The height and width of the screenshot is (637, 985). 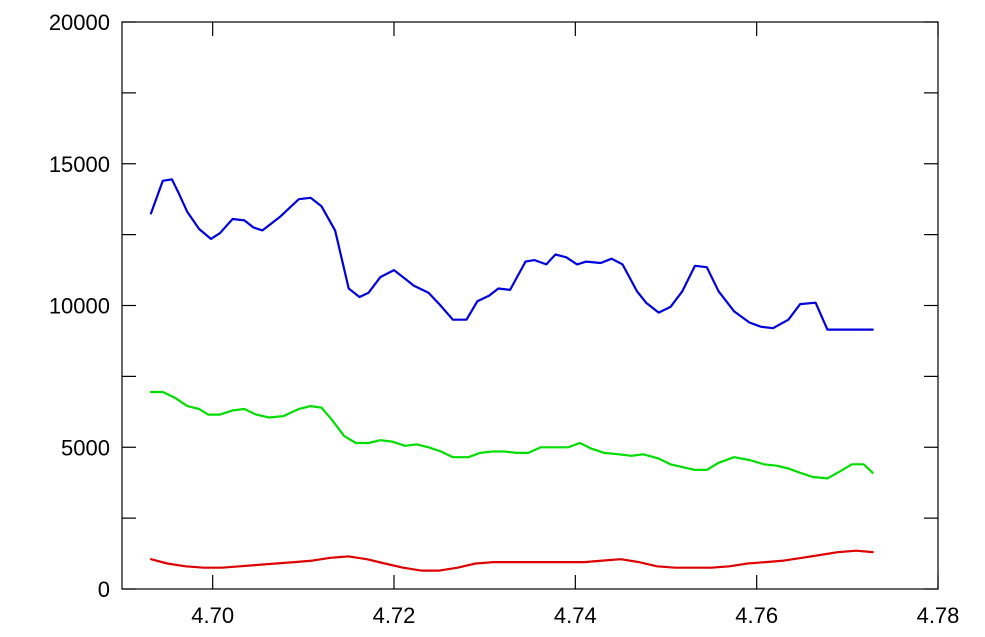 What do you see at coordinates (575, 615) in the screenshot?
I see `x-tick-label: 4.74` at bounding box center [575, 615].